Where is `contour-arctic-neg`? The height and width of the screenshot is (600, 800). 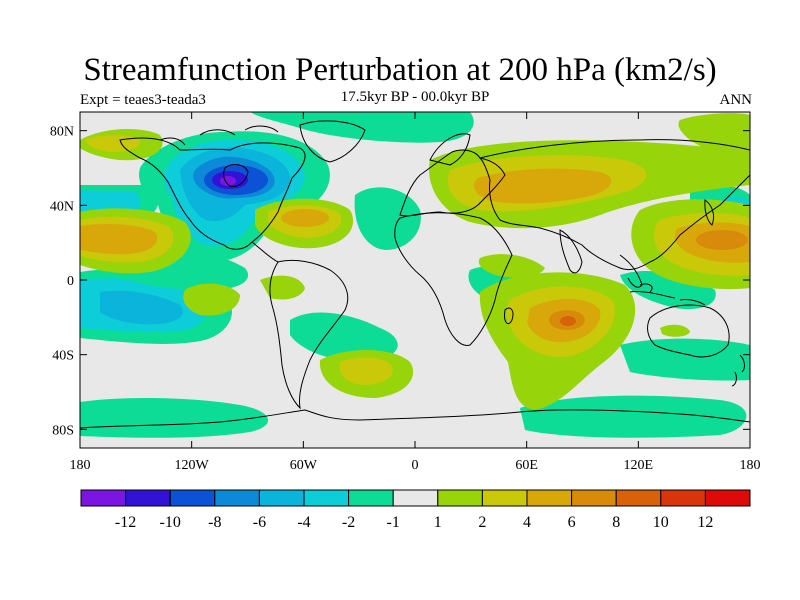
contour-arctic-neg is located at coordinates (362, 127).